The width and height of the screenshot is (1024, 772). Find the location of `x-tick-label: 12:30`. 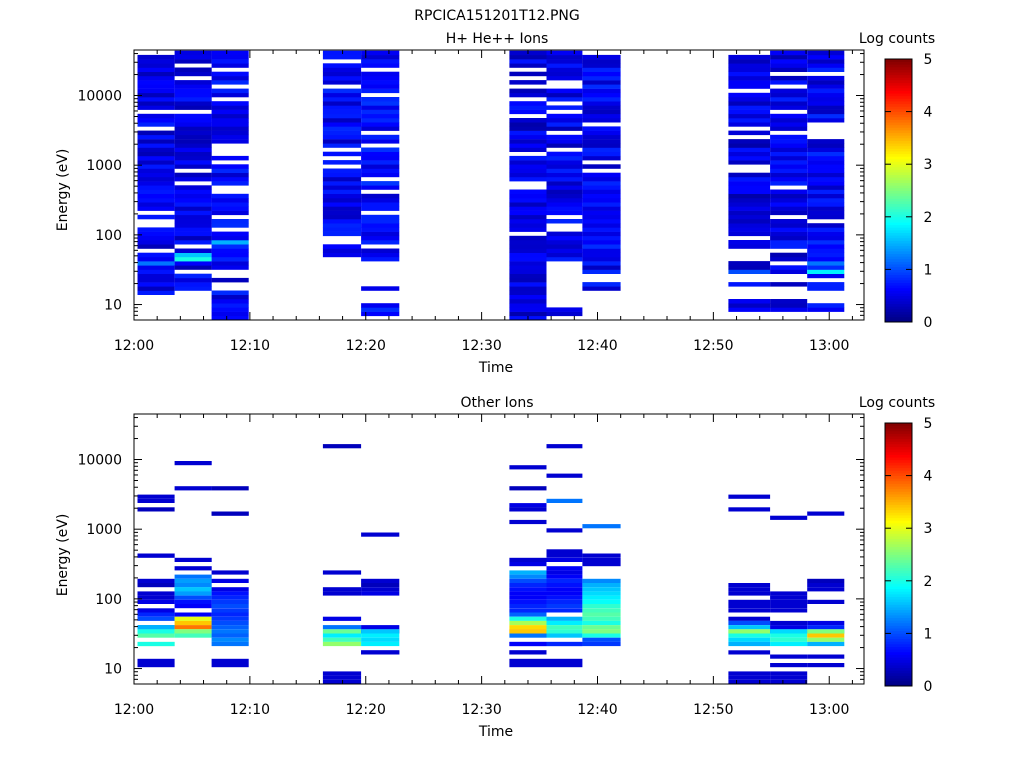

x-tick-label: 12:30 is located at coordinates (481, 710).